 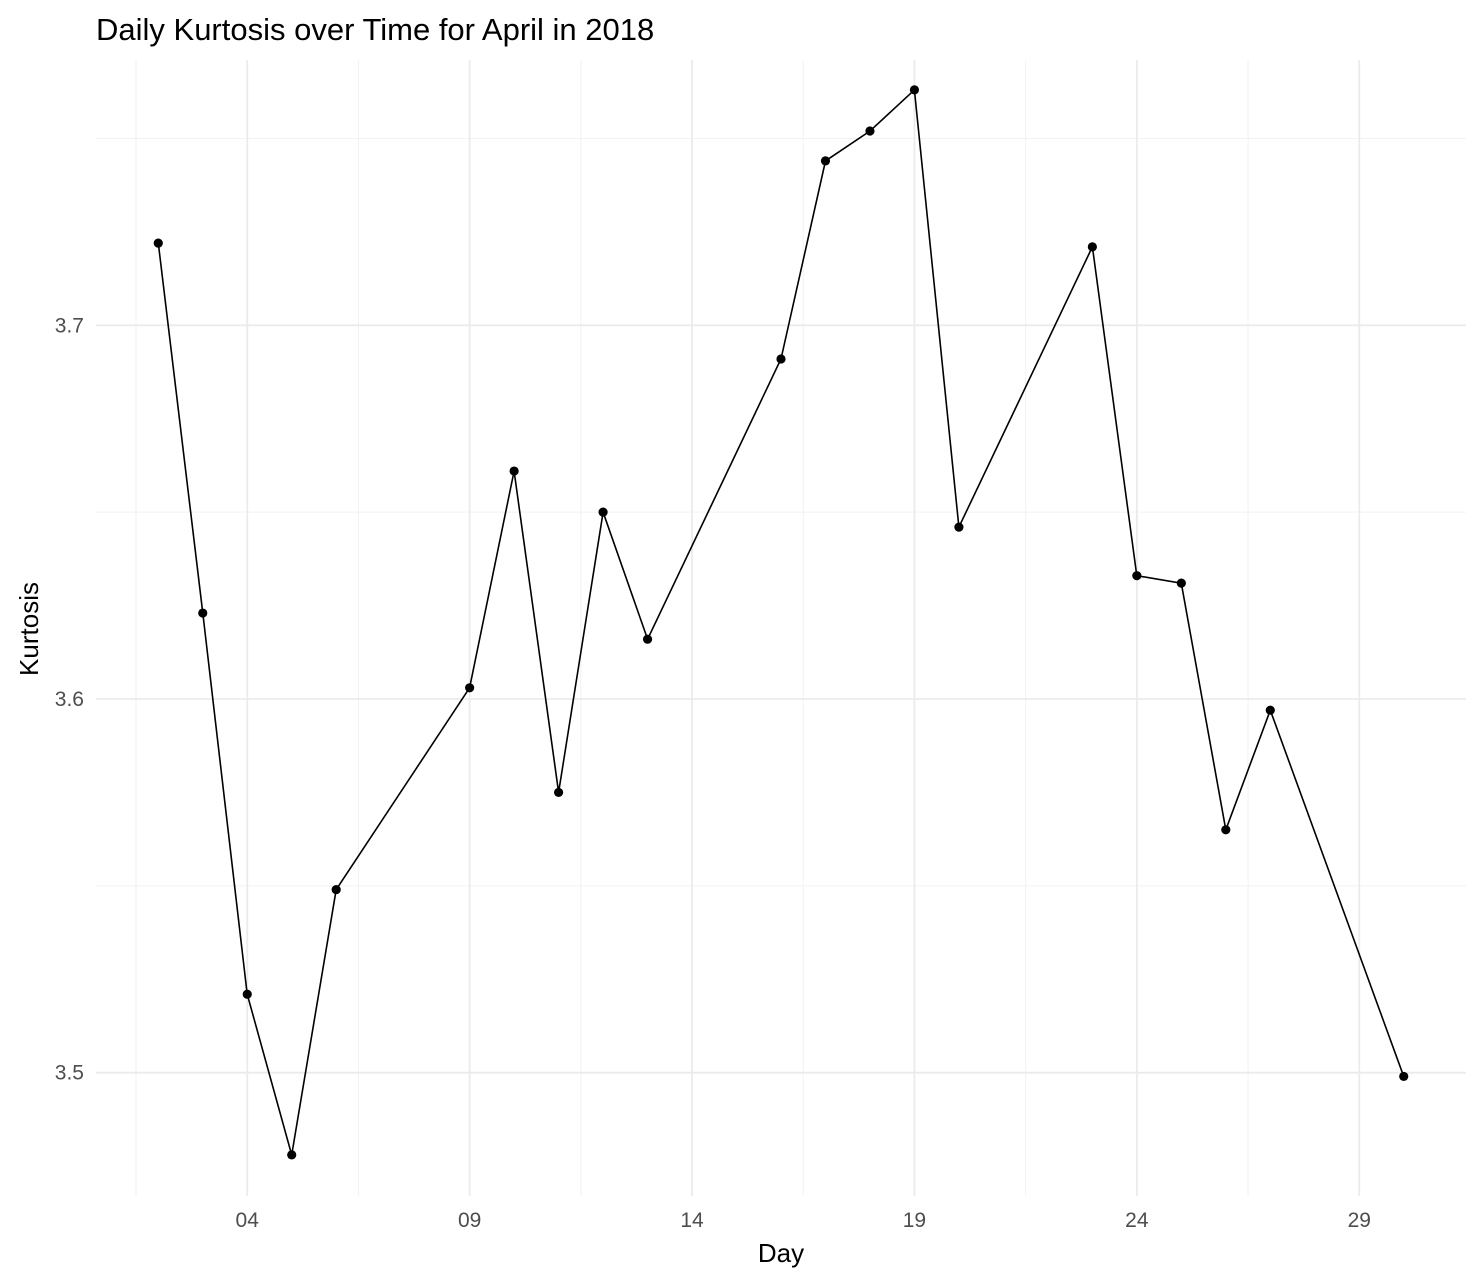 What do you see at coordinates (803, 1220) in the screenshot?
I see `x-axis-ticks: 04 09 14 19 24 29` at bounding box center [803, 1220].